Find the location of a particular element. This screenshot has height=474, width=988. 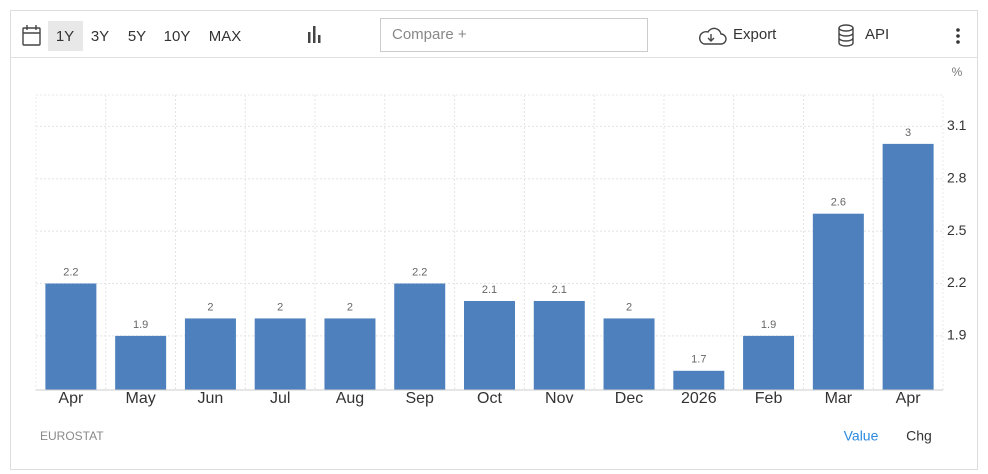

database-icon is located at coordinates (846, 35).